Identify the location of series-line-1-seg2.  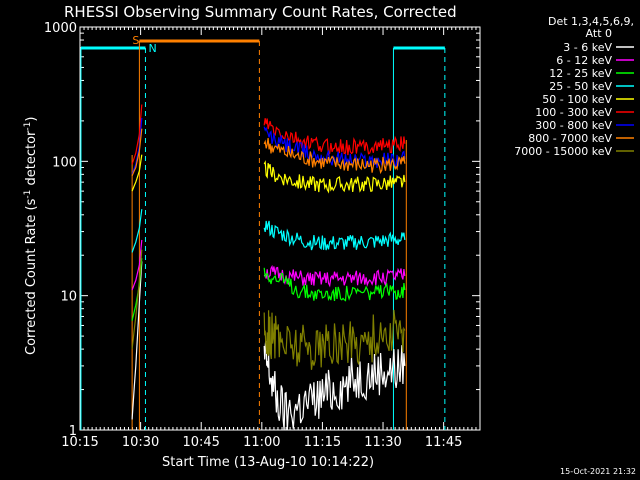
(334, 385).